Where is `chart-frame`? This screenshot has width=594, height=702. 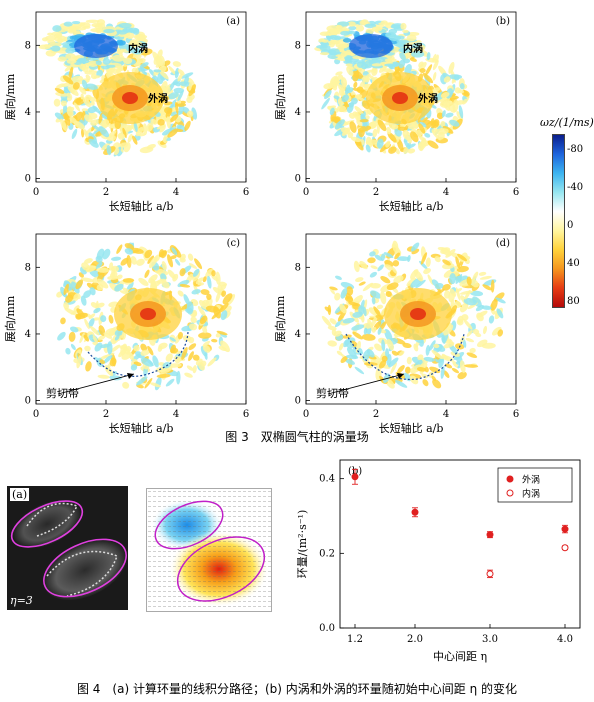 chart-frame is located at coordinates (460, 544).